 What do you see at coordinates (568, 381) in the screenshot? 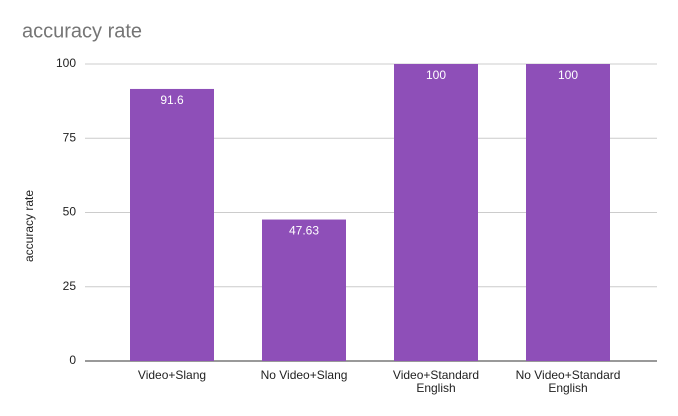
I see `x-tick-label: No Video+Standard English` at bounding box center [568, 381].